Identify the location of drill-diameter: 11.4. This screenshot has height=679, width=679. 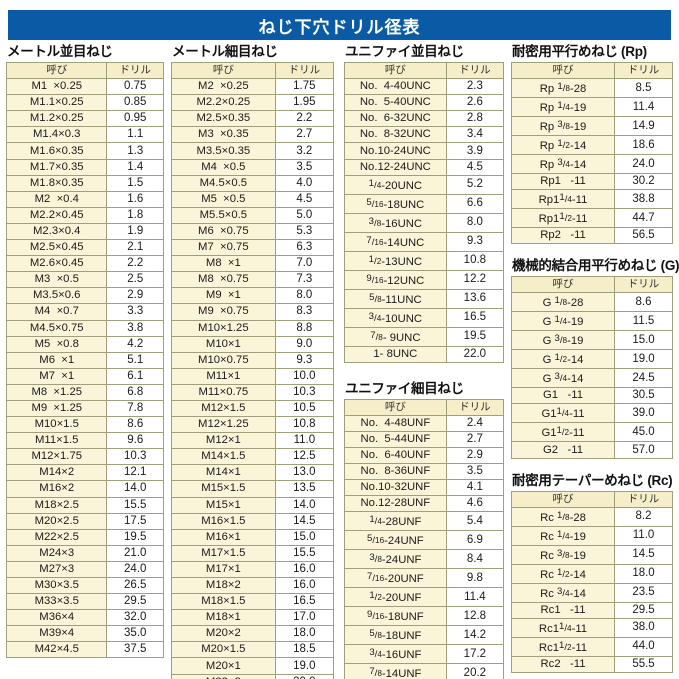
(643, 107).